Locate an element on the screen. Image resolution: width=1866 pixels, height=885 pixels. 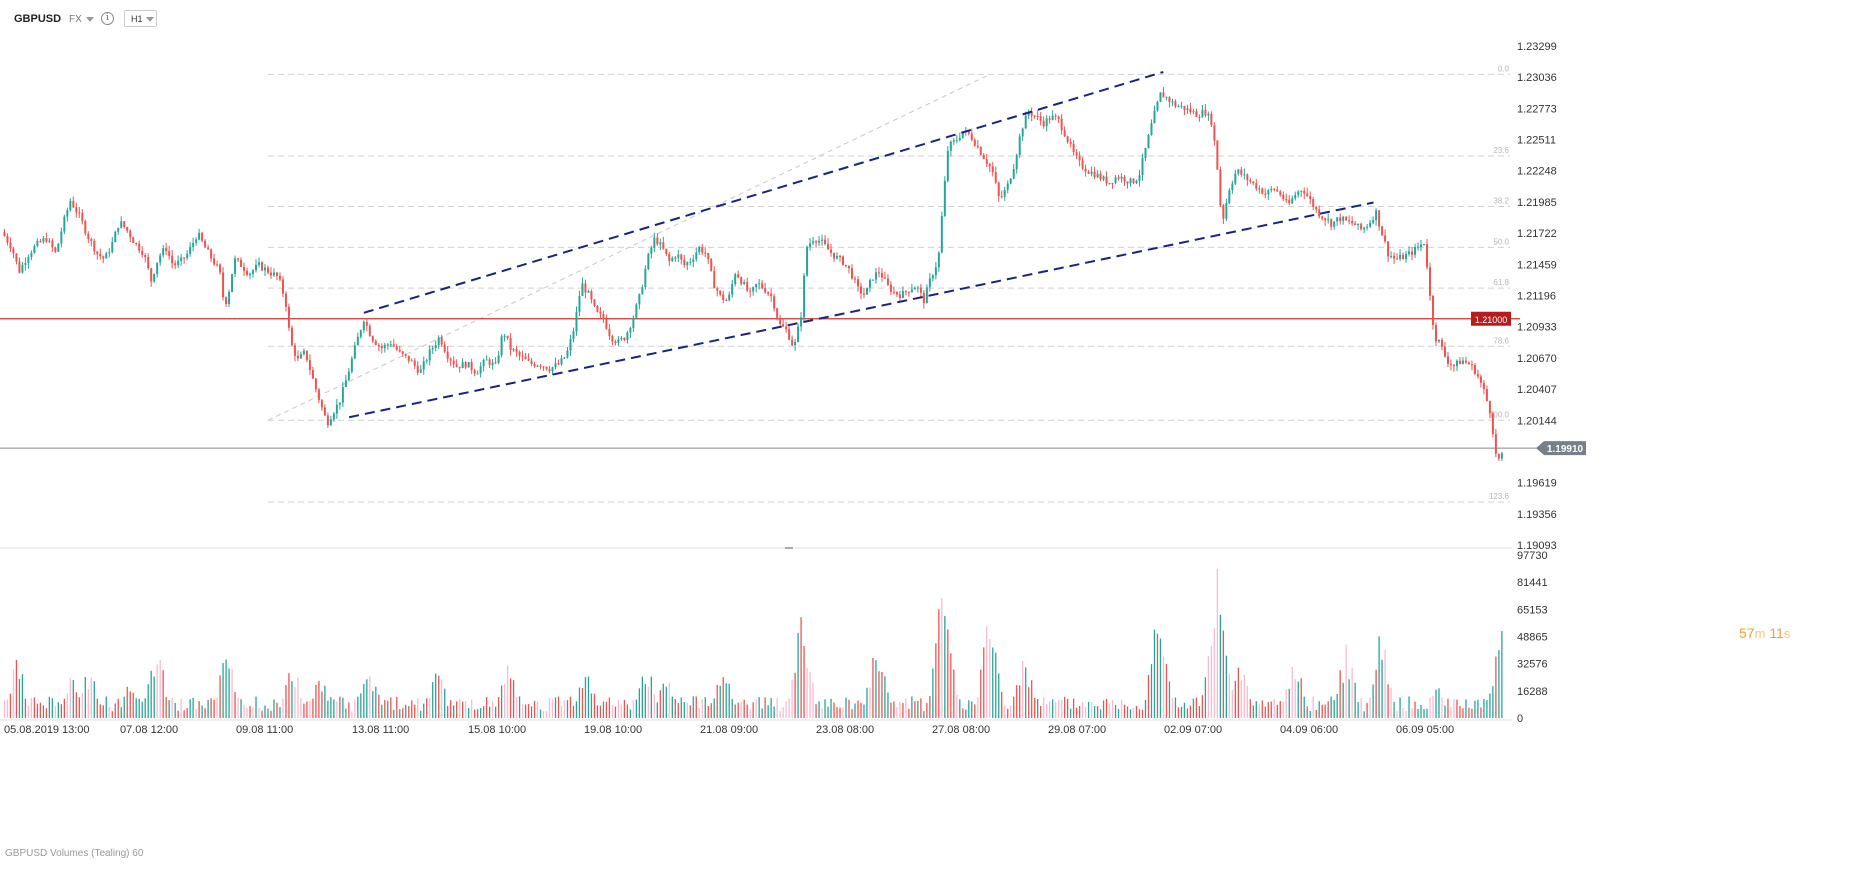
volume-axis-tick: 32576 is located at coordinates (1532, 665).